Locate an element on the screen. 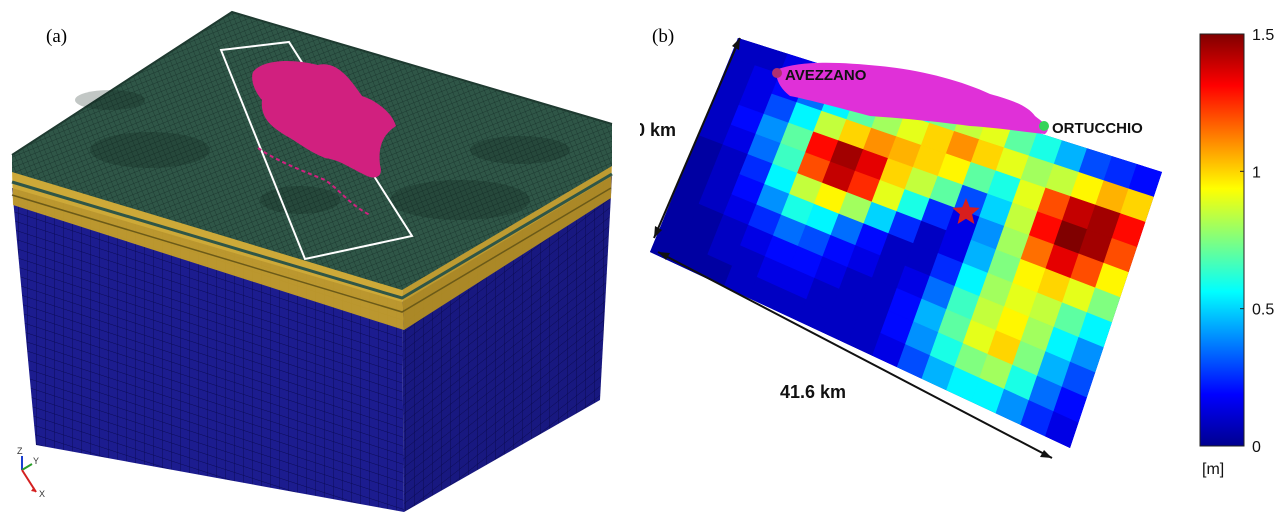  slip-cell is located at coordinates (1061, 429).